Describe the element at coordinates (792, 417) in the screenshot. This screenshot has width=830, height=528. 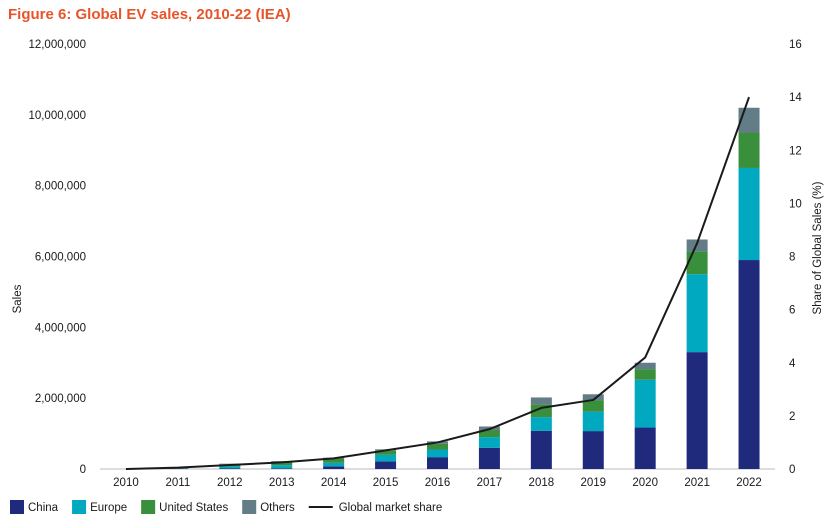
I see `y-tick-label-right: 2` at that location.